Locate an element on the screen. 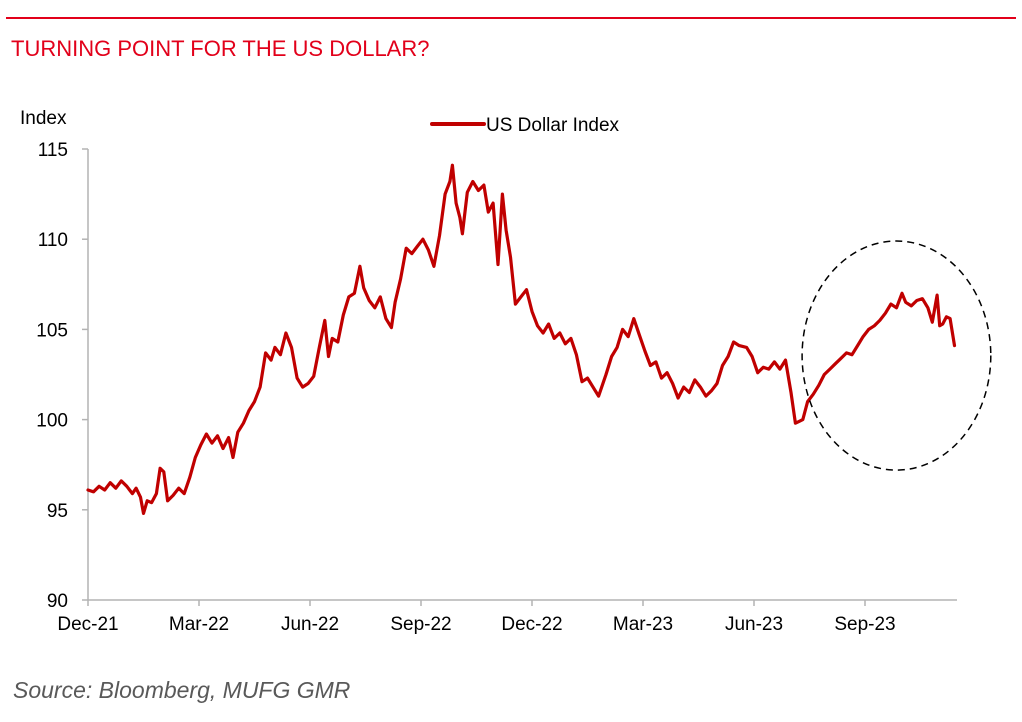 The height and width of the screenshot is (722, 1022). x-tick-label: Sep-22 is located at coordinates (420, 624).